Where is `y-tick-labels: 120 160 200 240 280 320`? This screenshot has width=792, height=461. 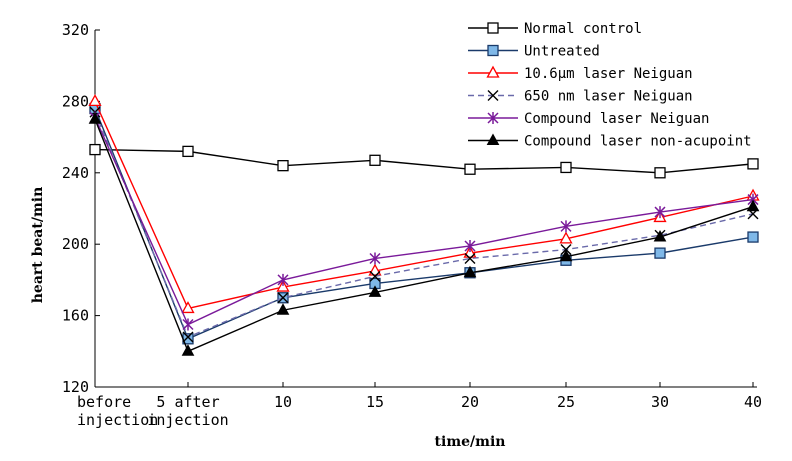
y-tick-labels: 120 160 200 240 280 320 is located at coordinates (75, 208).